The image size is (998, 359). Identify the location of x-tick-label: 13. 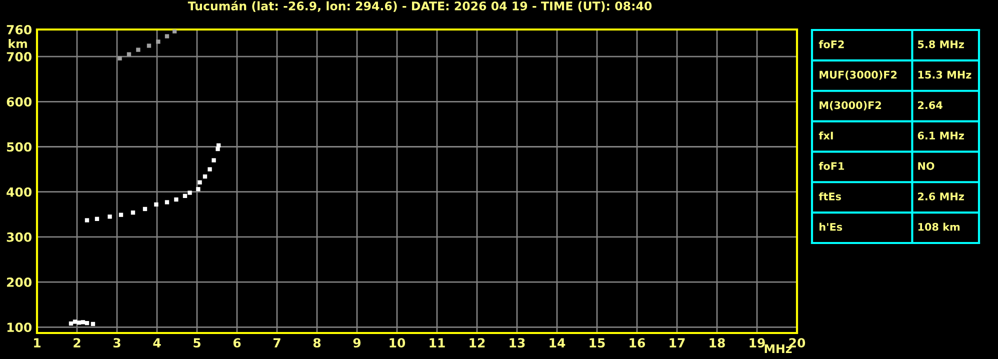
(517, 343).